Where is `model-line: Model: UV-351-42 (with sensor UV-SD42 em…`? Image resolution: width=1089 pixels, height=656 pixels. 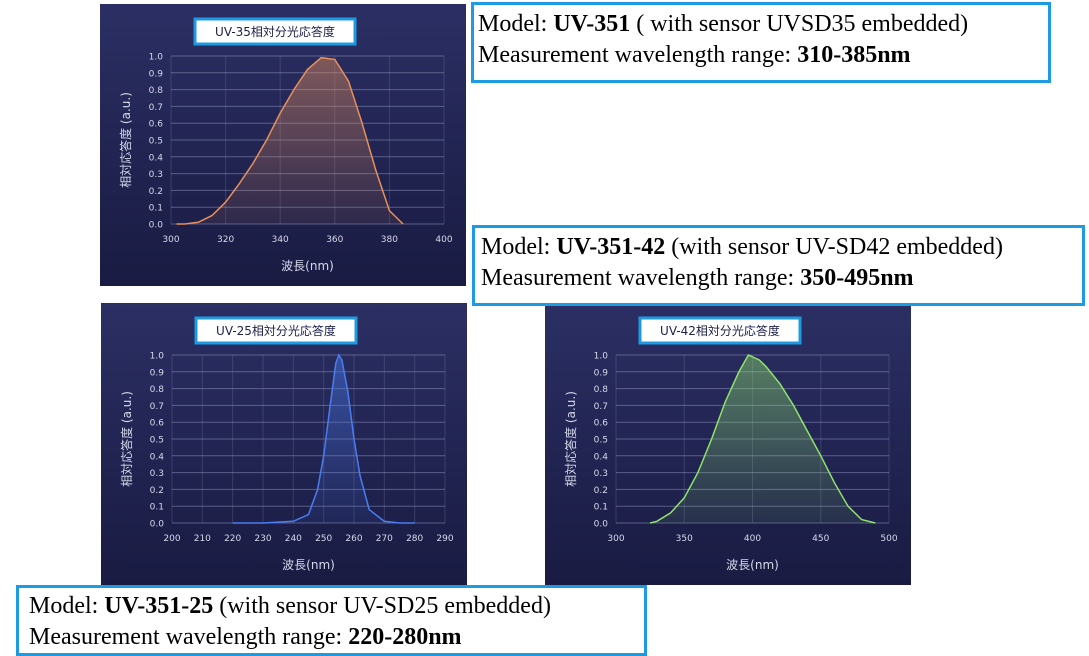
model-line: Model: UV-351-42 (with sensor UV-SD42 em… is located at coordinates (779, 247).